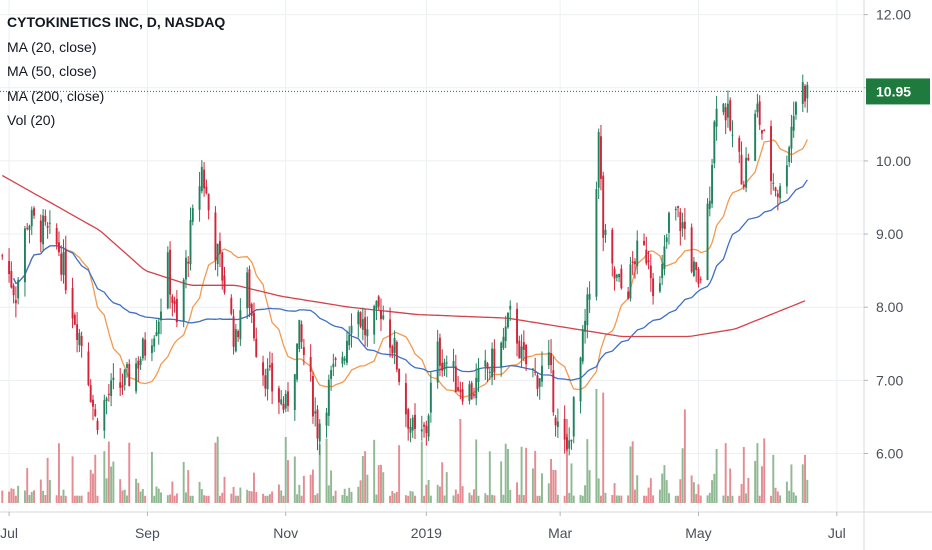 Image resolution: width=932 pixels, height=550 pixels. Describe the element at coordinates (889, 380) in the screenshot. I see `y-tick-label: 7.00` at that location.